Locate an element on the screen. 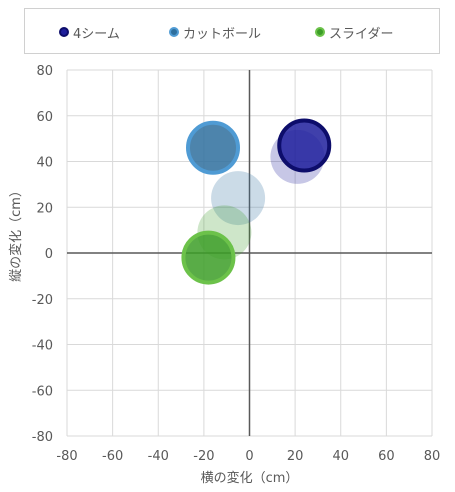 The image size is (455, 492). x-tick-label: 40 is located at coordinates (340, 456).